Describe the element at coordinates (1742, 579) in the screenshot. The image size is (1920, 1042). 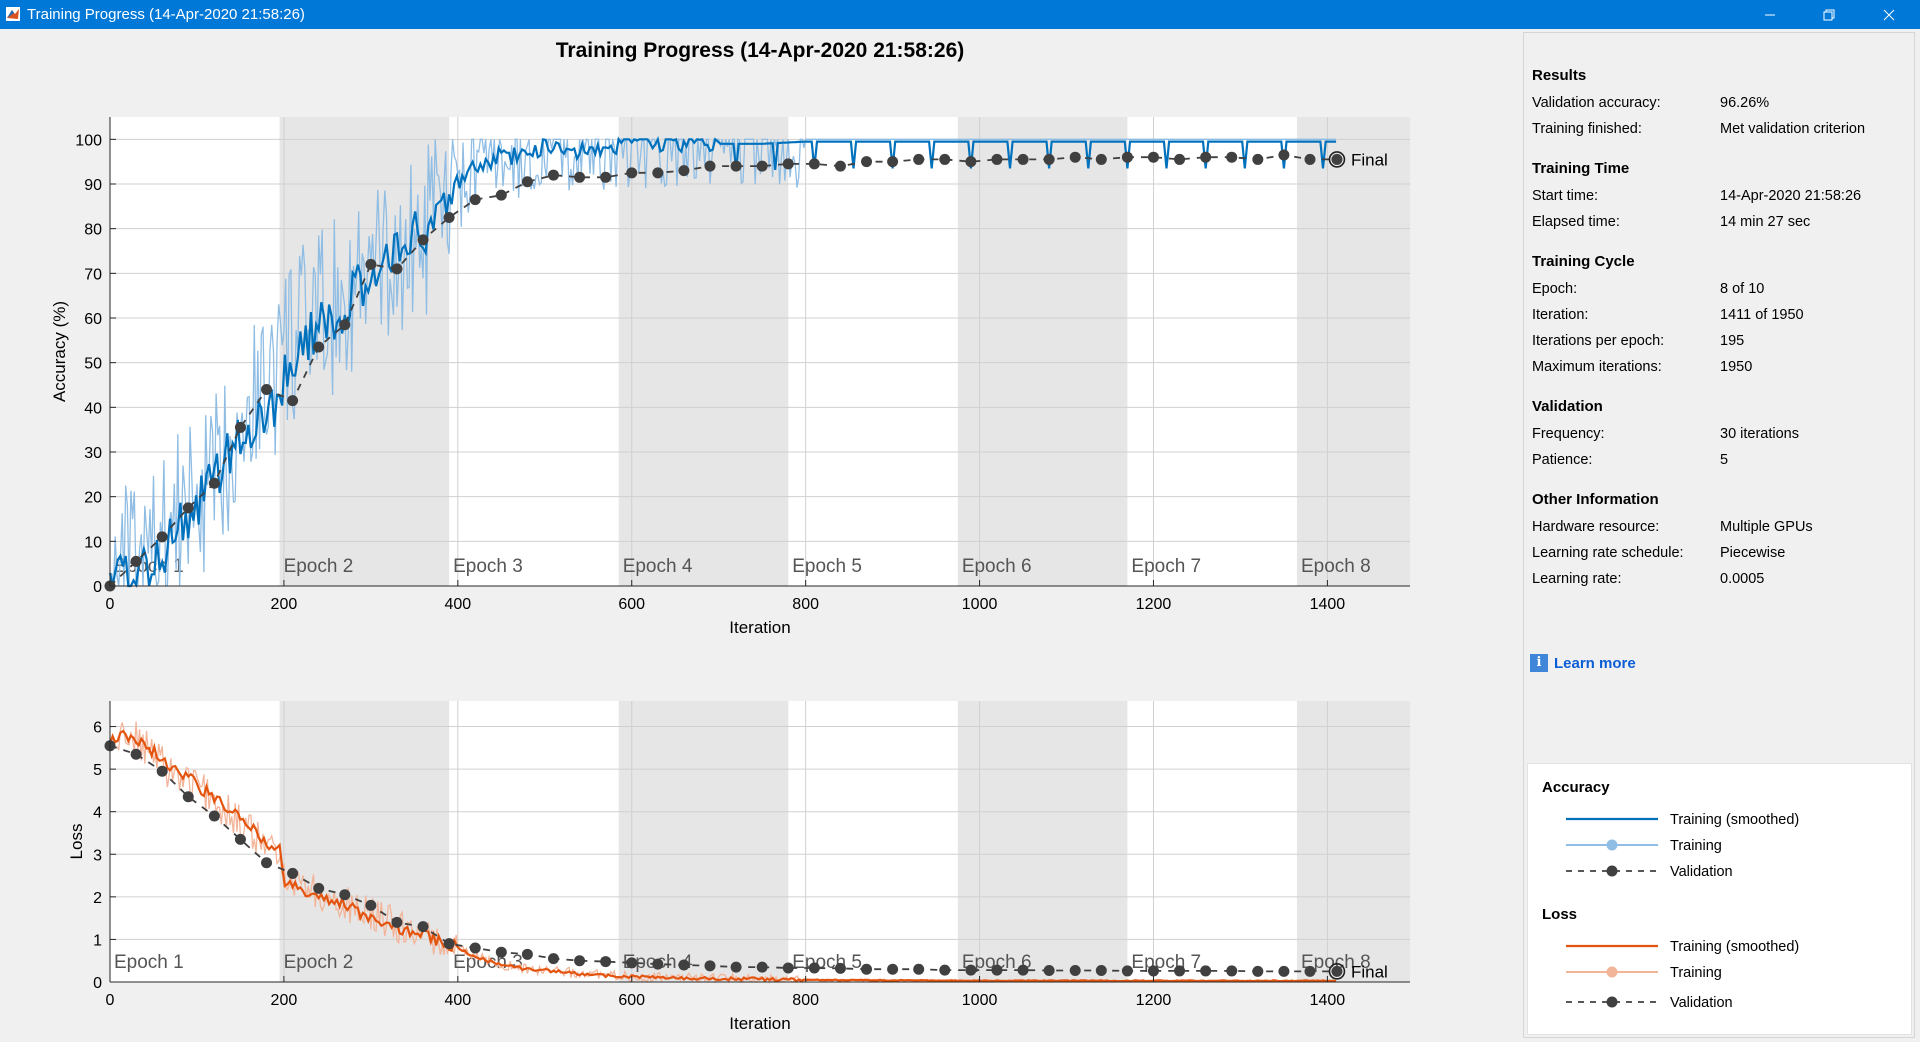
I see `info-value: 0.0005` at that location.